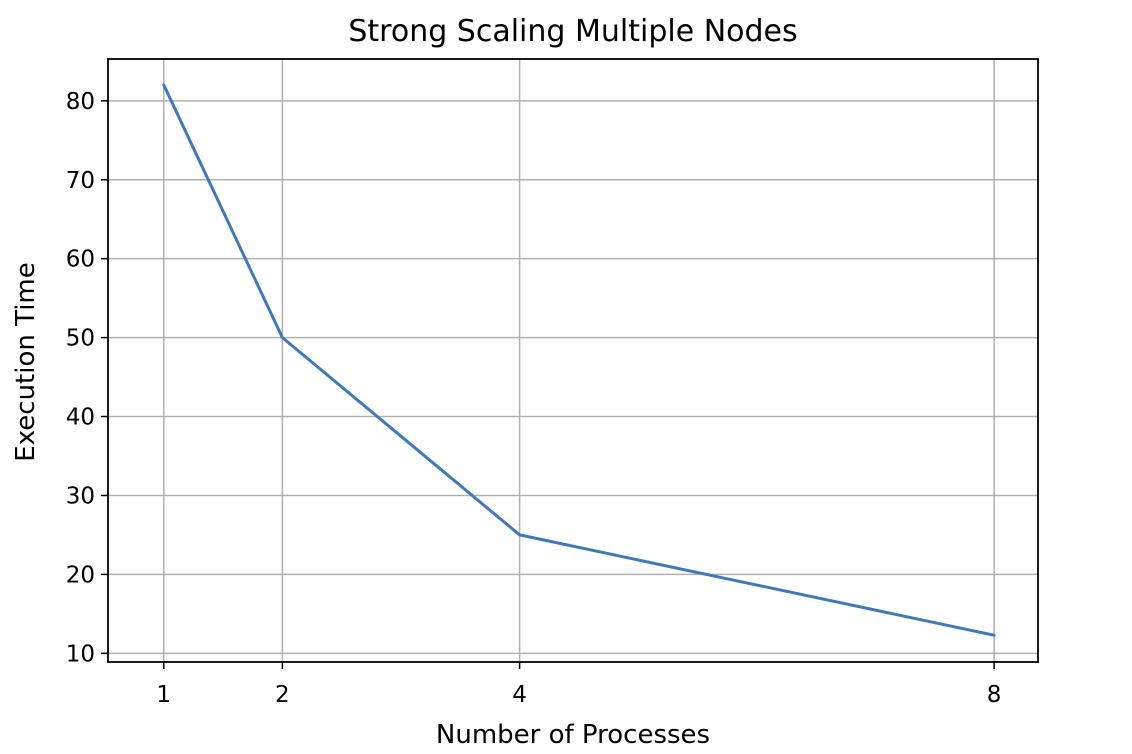 Image resolution: width=1132 pixels, height=754 pixels. What do you see at coordinates (80, 181) in the screenshot?
I see `y-tick-label: 70` at bounding box center [80, 181].